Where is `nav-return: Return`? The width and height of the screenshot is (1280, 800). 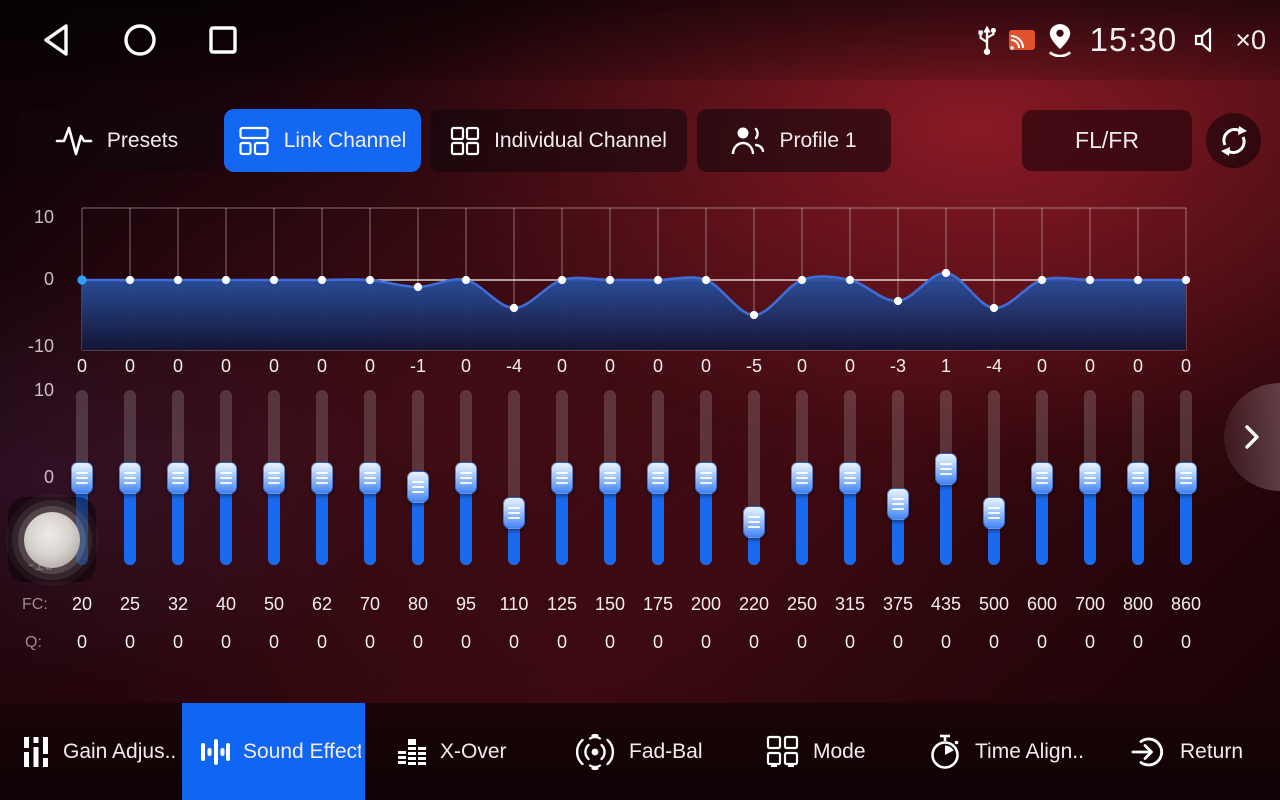
nav-return: Return is located at coordinates (1187, 751).